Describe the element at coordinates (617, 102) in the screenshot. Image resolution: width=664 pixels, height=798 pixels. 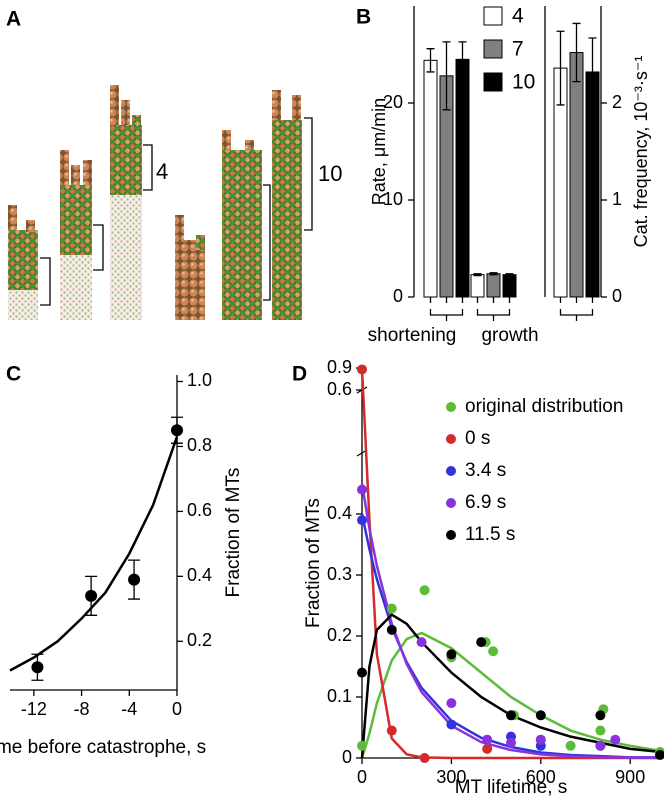
I see `y-tick-label: 2` at that location.